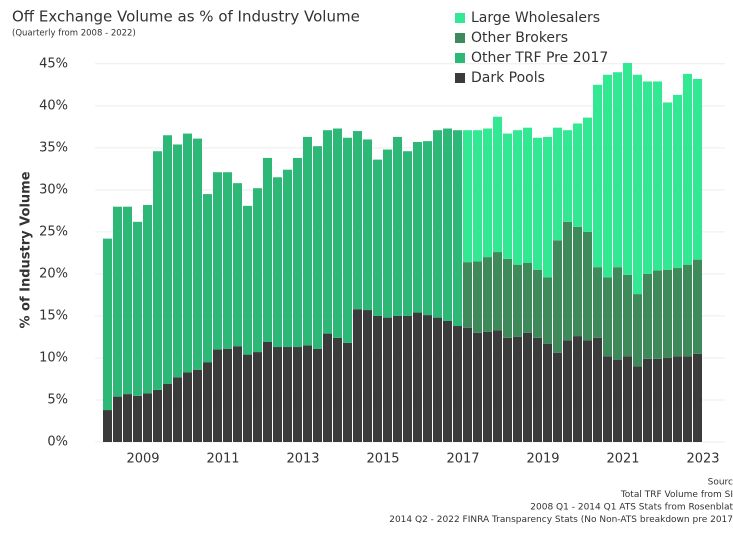  Describe the element at coordinates (519, 38) in the screenshot. I see `legend-label: Other Brokers` at that location.